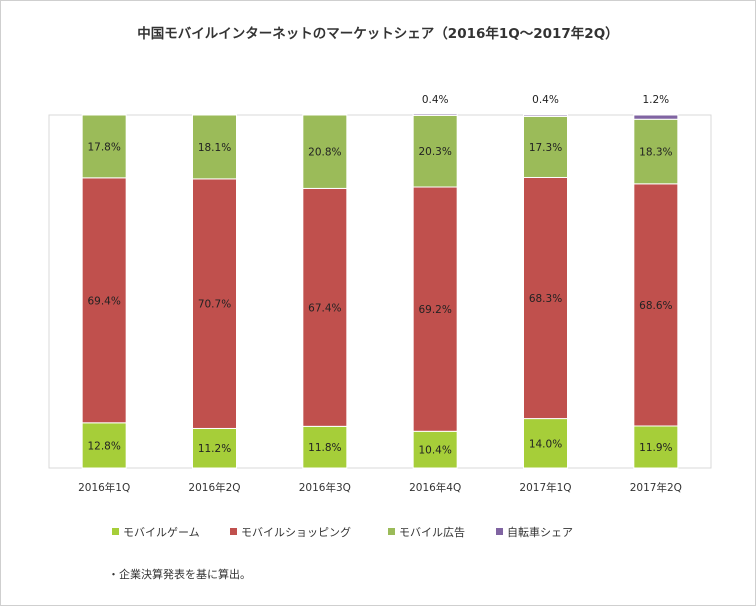  Describe the element at coordinates (378, 34) in the screenshot. I see `chart-title: 中国モバイルインターネットのマーケットシェア（2016年1Q～2017年2Q）` at that location.